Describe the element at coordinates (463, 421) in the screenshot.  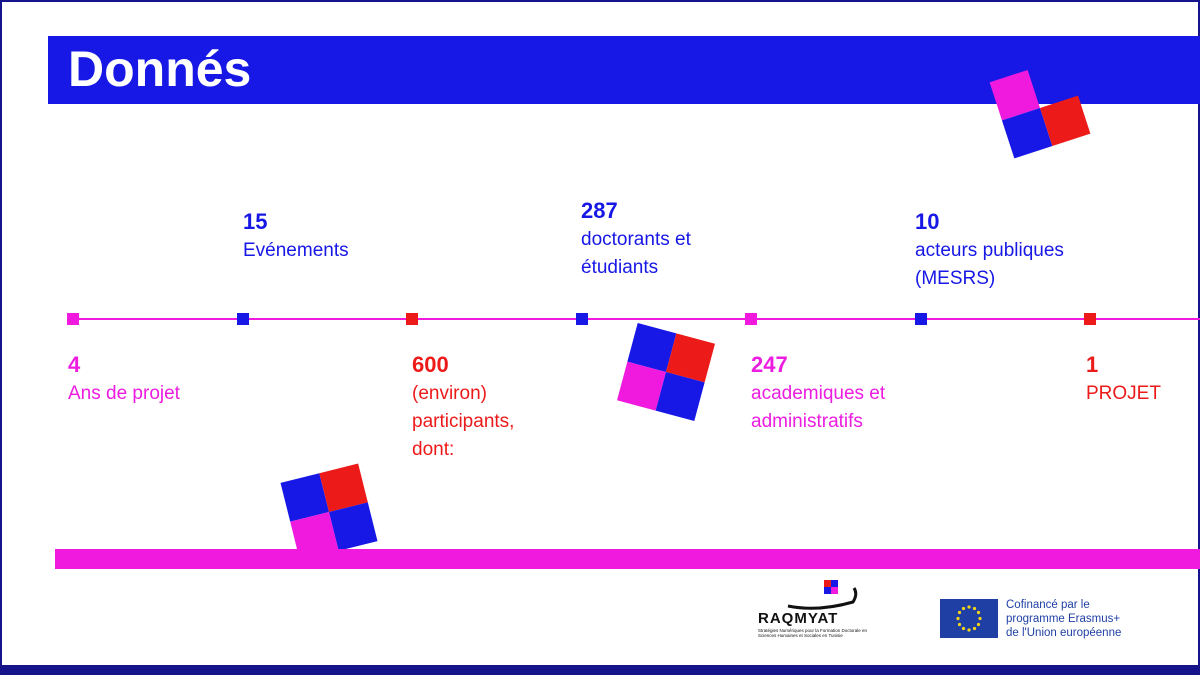
I see `stat-label: (environ) participants, dont:` at that location.